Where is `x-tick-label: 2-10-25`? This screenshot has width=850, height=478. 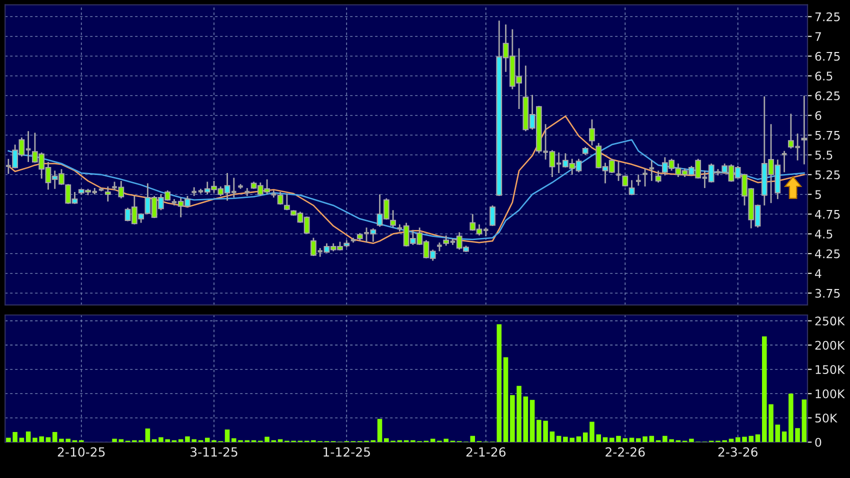 x-tick-label: 2-10-25 is located at coordinates (81, 452).